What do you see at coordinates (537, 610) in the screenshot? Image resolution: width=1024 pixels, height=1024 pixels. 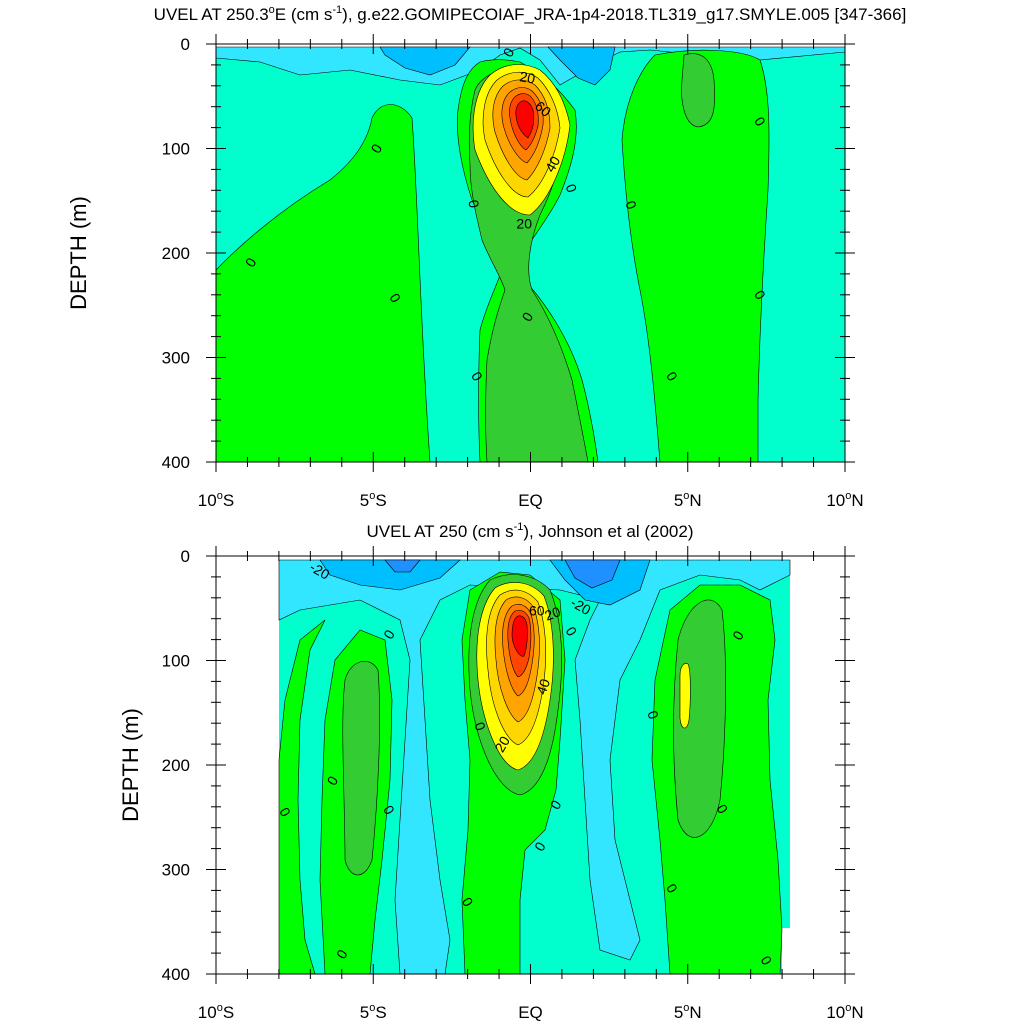 I see `contour-label: 60` at bounding box center [537, 610].